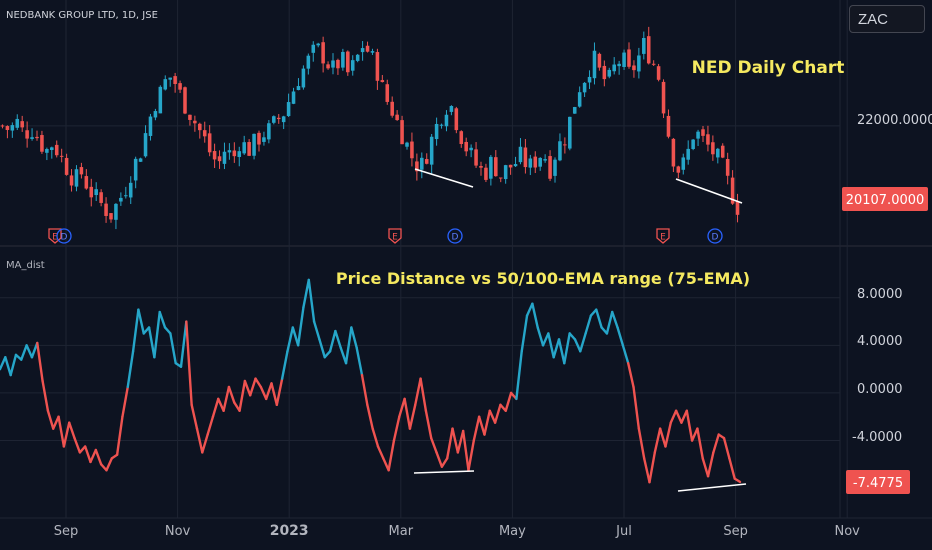 This screenshot has height=550, width=932. What do you see at coordinates (885, 200) in the screenshot?
I see `price-last-value: 20107.0000` at bounding box center [885, 200].